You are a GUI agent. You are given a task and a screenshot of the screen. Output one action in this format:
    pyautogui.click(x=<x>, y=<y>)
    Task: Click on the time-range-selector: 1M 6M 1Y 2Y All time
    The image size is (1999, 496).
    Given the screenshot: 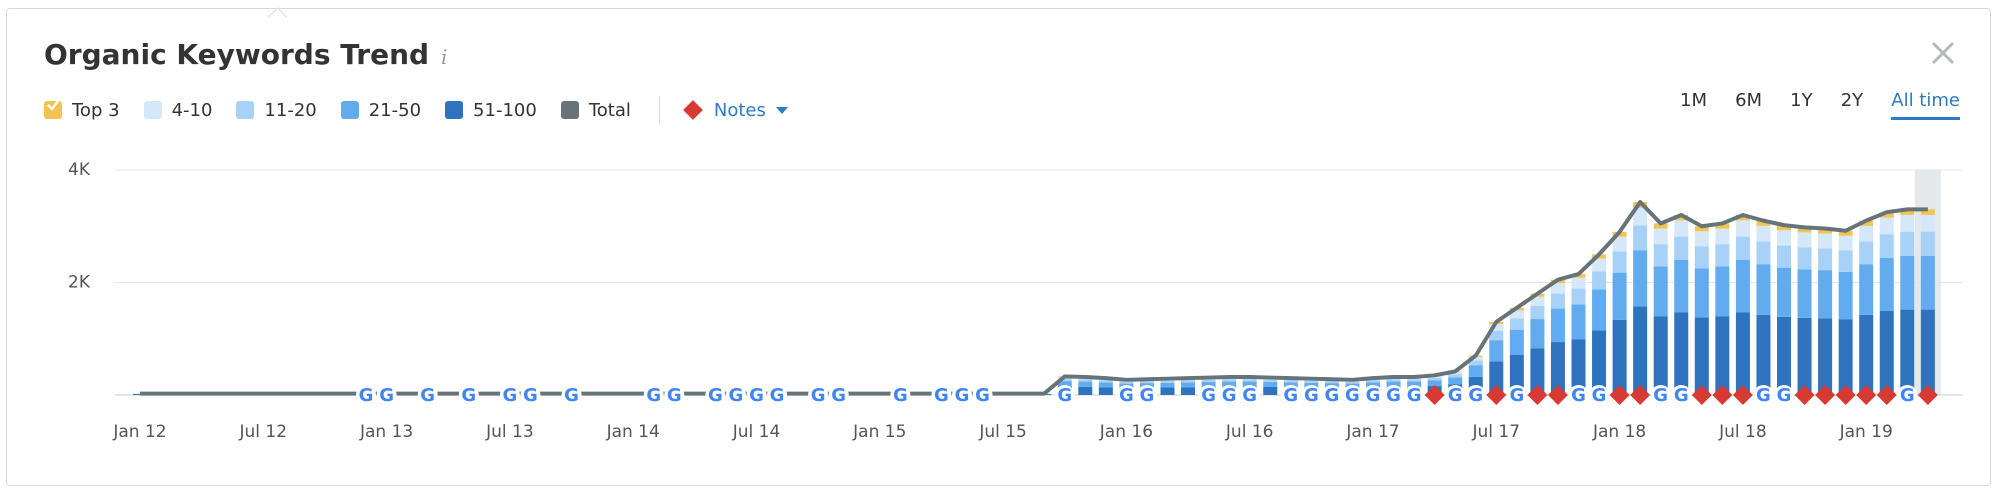 What is the action you would take?
    pyautogui.click(x=1820, y=105)
    